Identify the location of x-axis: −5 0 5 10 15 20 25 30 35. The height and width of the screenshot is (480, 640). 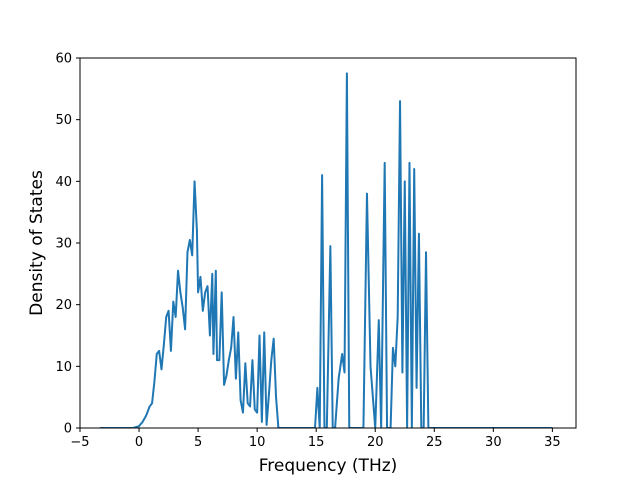
(315, 439).